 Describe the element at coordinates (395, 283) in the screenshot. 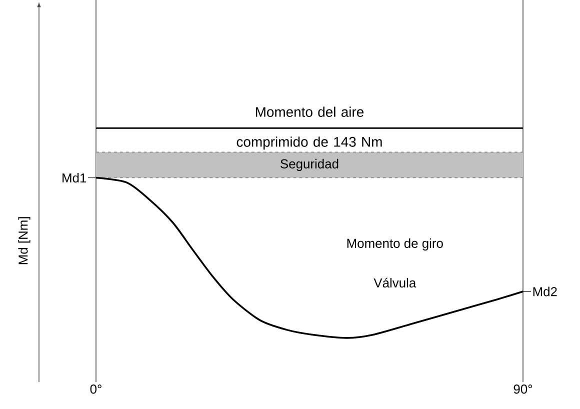

I see `annotation: Válvula` at that location.